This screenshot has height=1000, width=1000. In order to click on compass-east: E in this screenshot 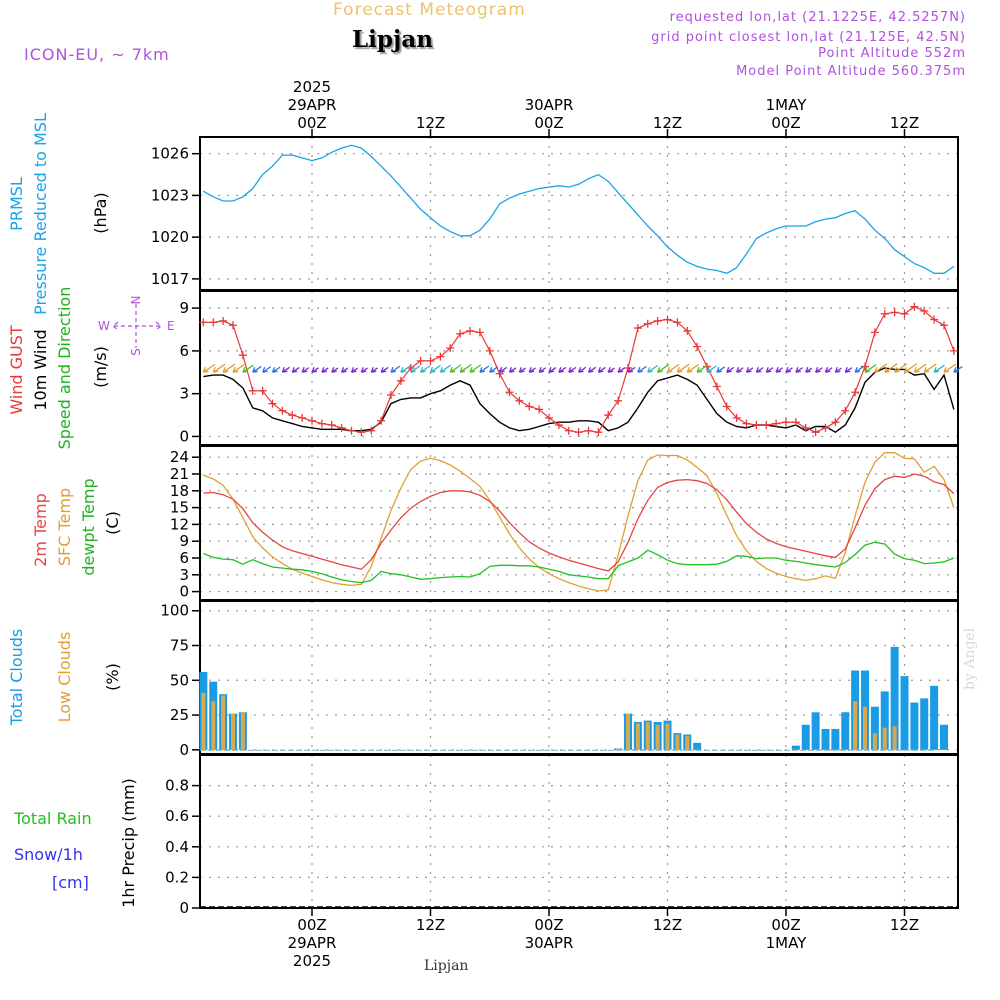, I will do `click(171, 326)`.